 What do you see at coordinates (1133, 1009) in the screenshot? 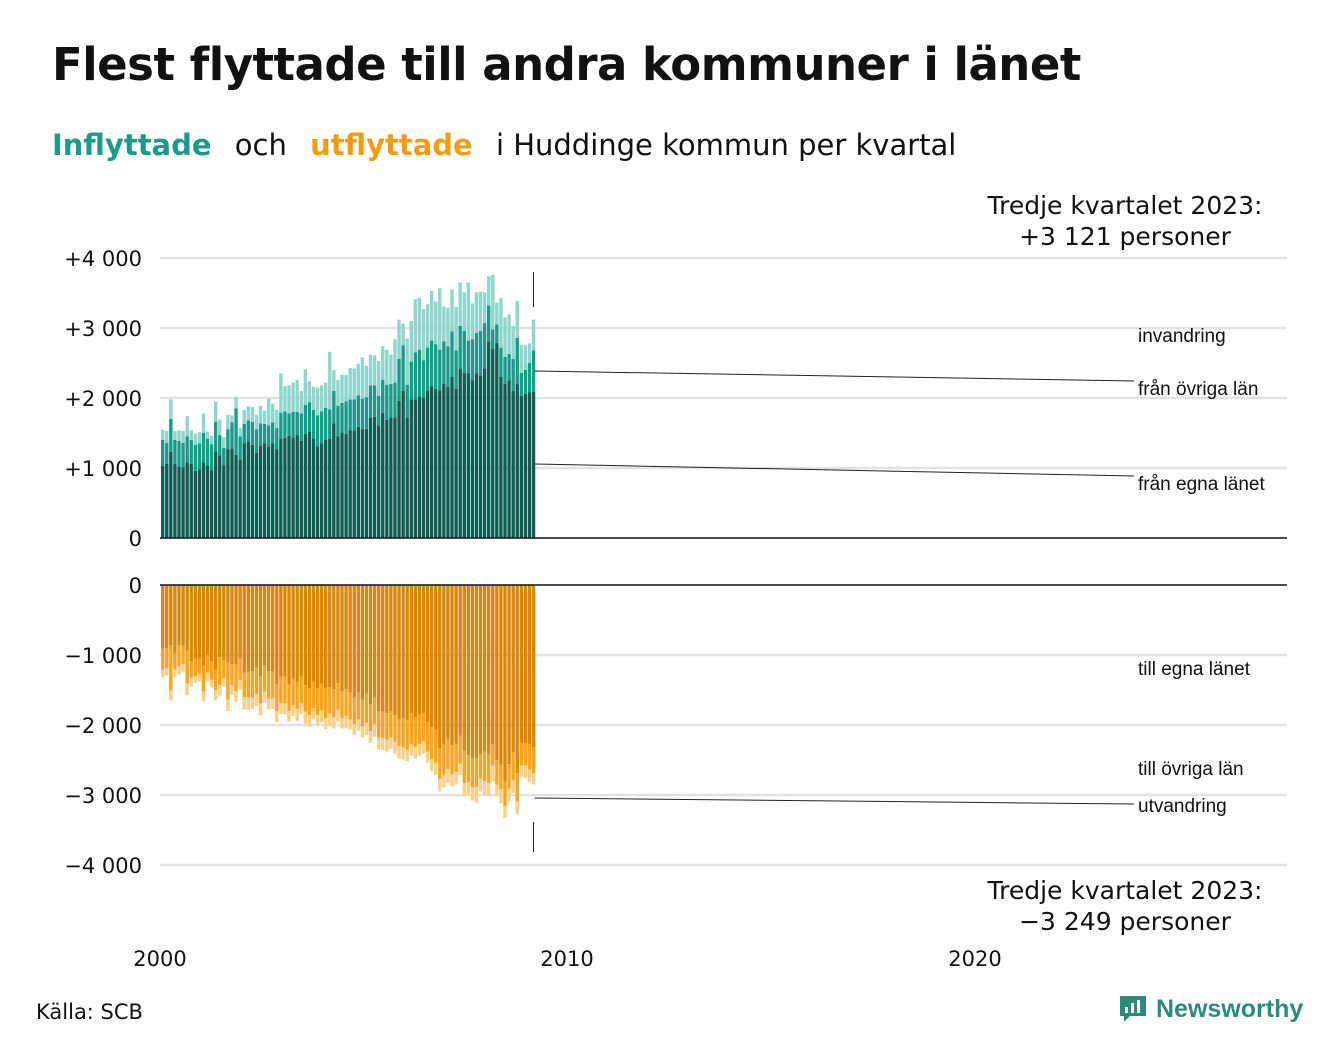
I see `newsworthy-logo-icon` at bounding box center [1133, 1009].